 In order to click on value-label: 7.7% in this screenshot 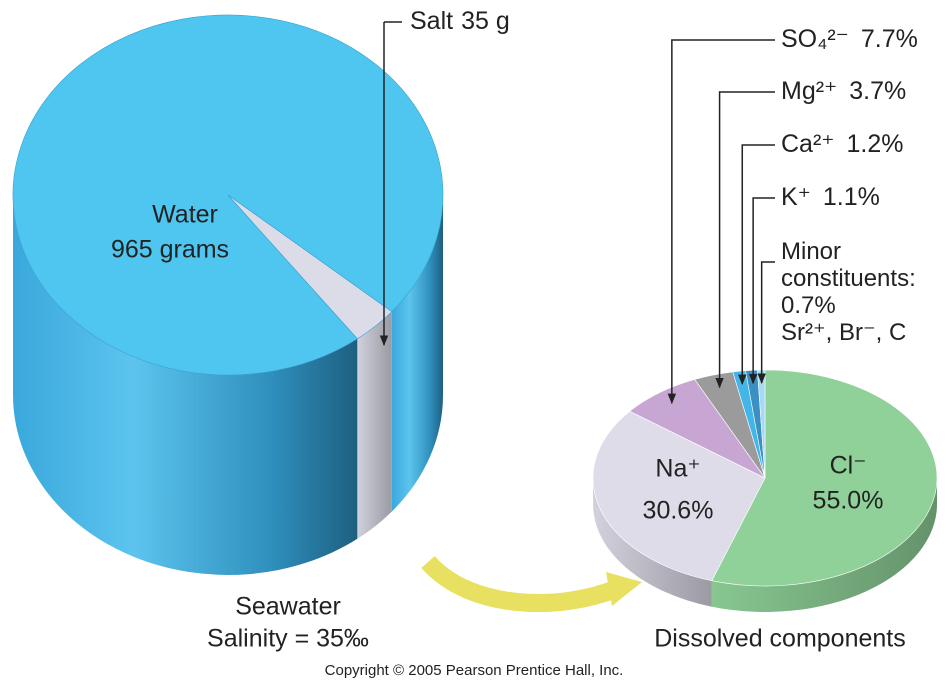, I will do `click(889, 39)`.